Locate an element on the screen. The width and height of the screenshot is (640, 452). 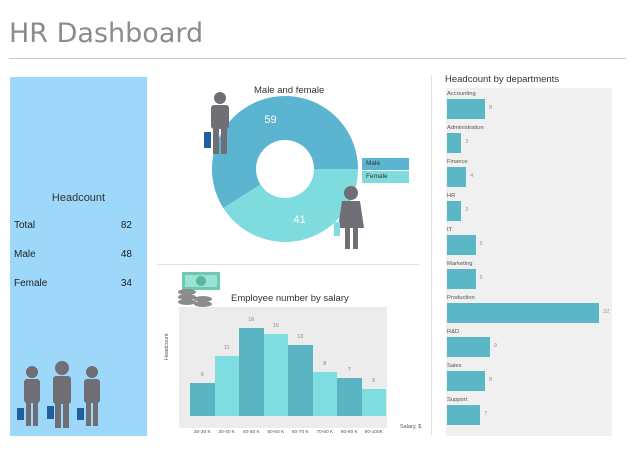
salary-bar-value: 5 is located at coordinates (374, 380).